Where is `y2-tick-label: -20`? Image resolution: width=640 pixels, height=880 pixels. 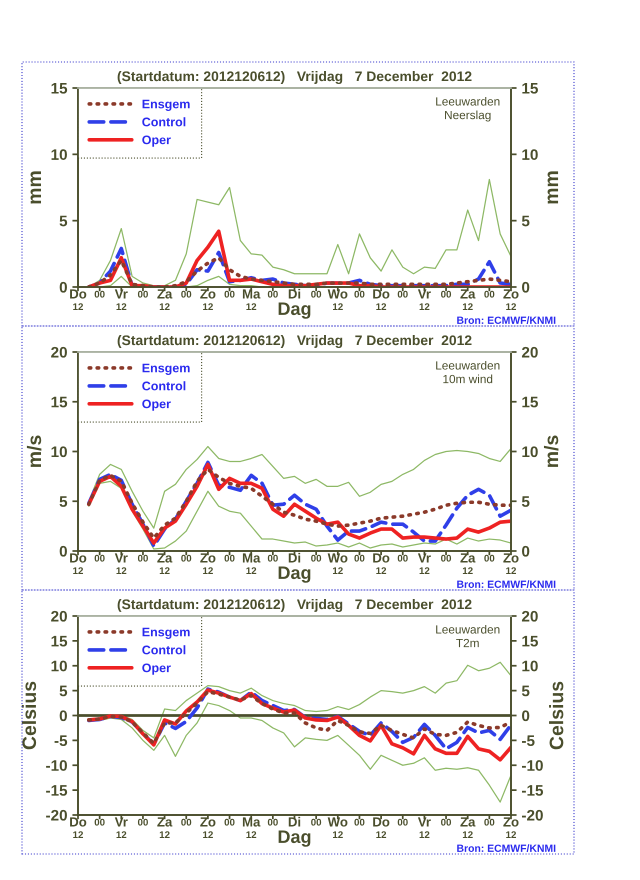 y2-tick-label: -20 is located at coordinates (532, 815).